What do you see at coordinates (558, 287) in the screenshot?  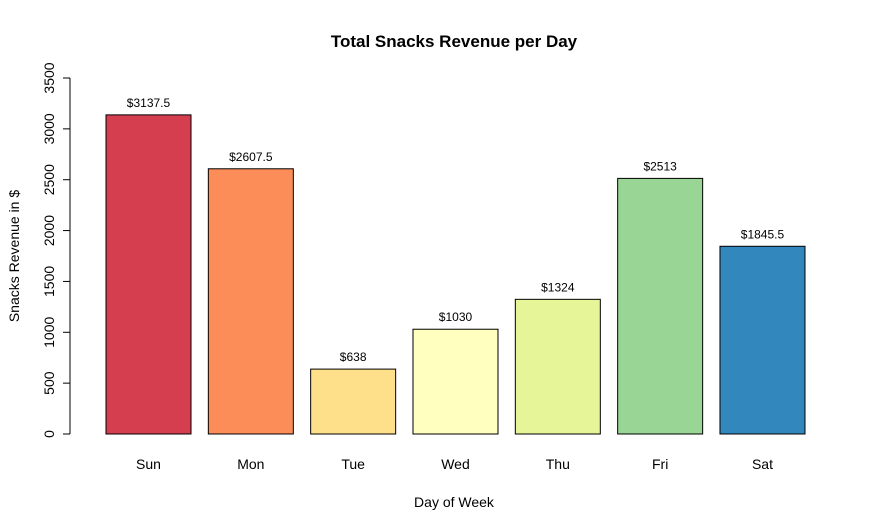 I see `data-label-thu: $1324` at bounding box center [558, 287].